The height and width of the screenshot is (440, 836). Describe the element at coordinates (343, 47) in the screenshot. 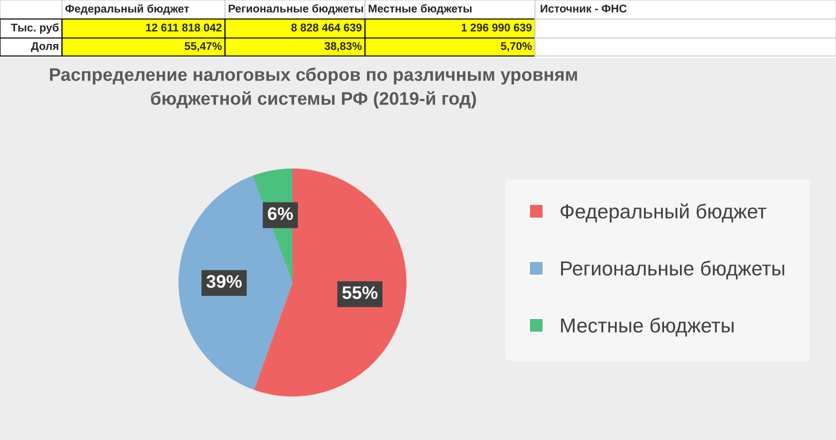

I see `text: 38,83%` at that location.